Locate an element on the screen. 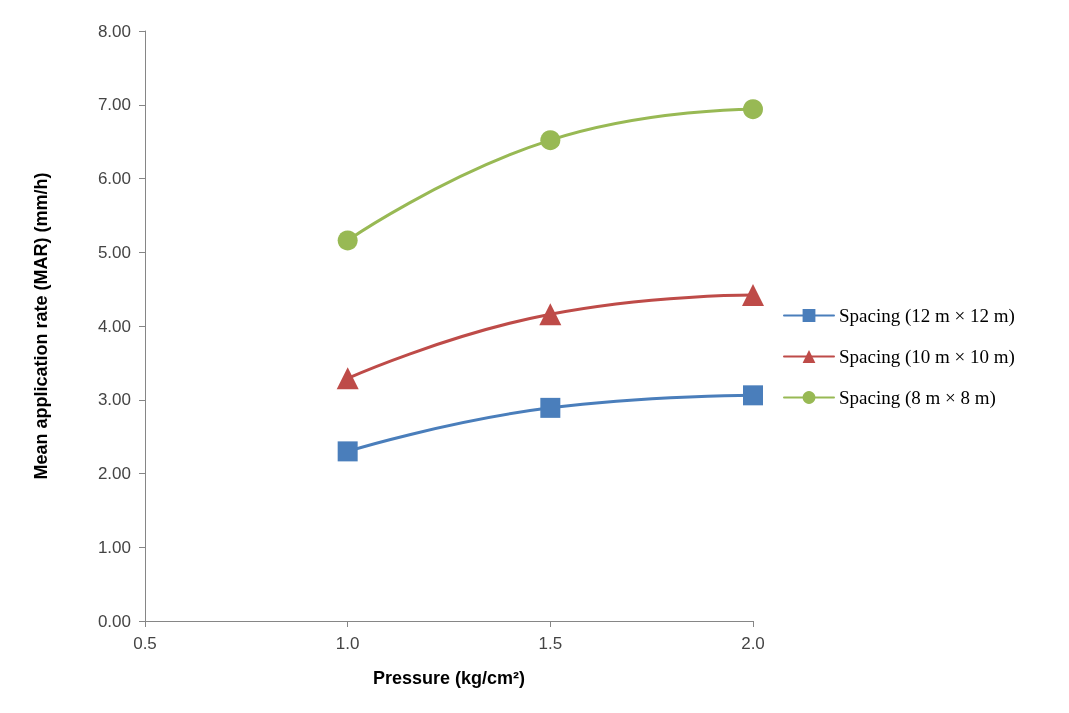 The image size is (1069, 713). y-tick-label: 2.00 is located at coordinates (114, 473).